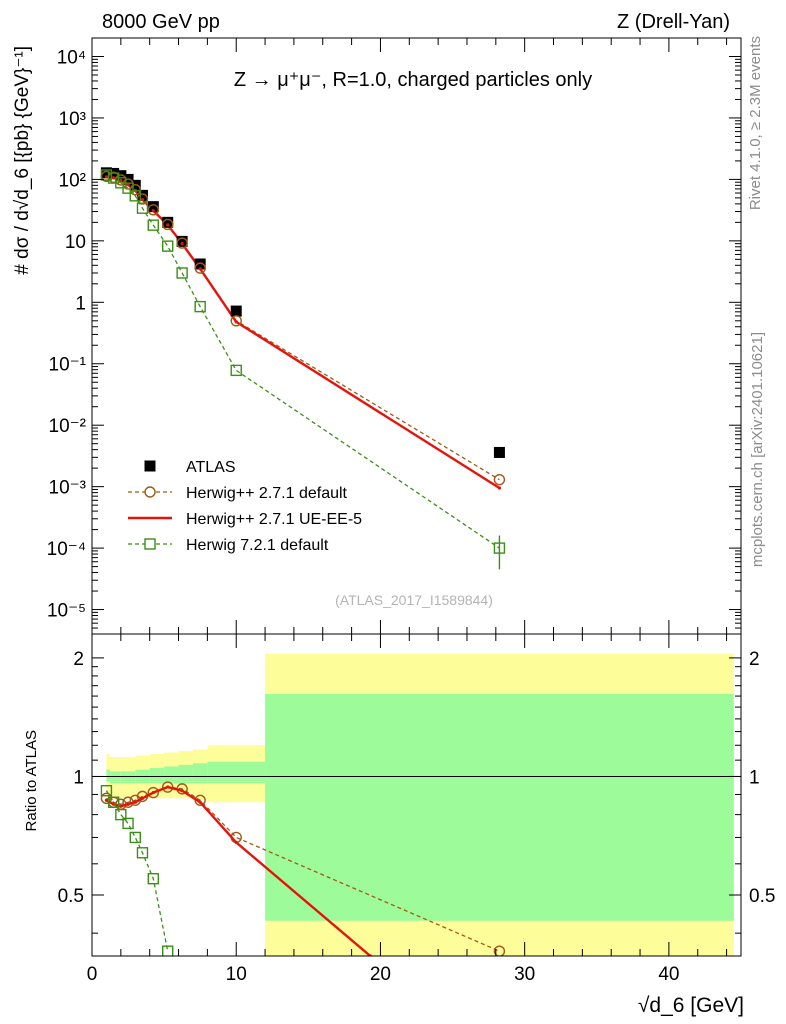 The height and width of the screenshot is (1024, 786). Describe the element at coordinates (274, 519) in the screenshot. I see `legend-label: Herwig++ 2.7.1 UE-EE-5` at that location.